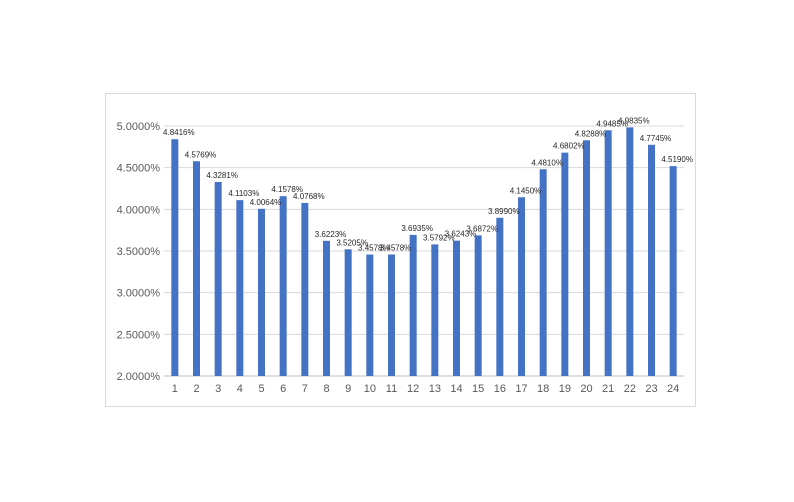  What do you see at coordinates (370, 389) in the screenshot?
I see `x-tick-label: 10` at bounding box center [370, 389].